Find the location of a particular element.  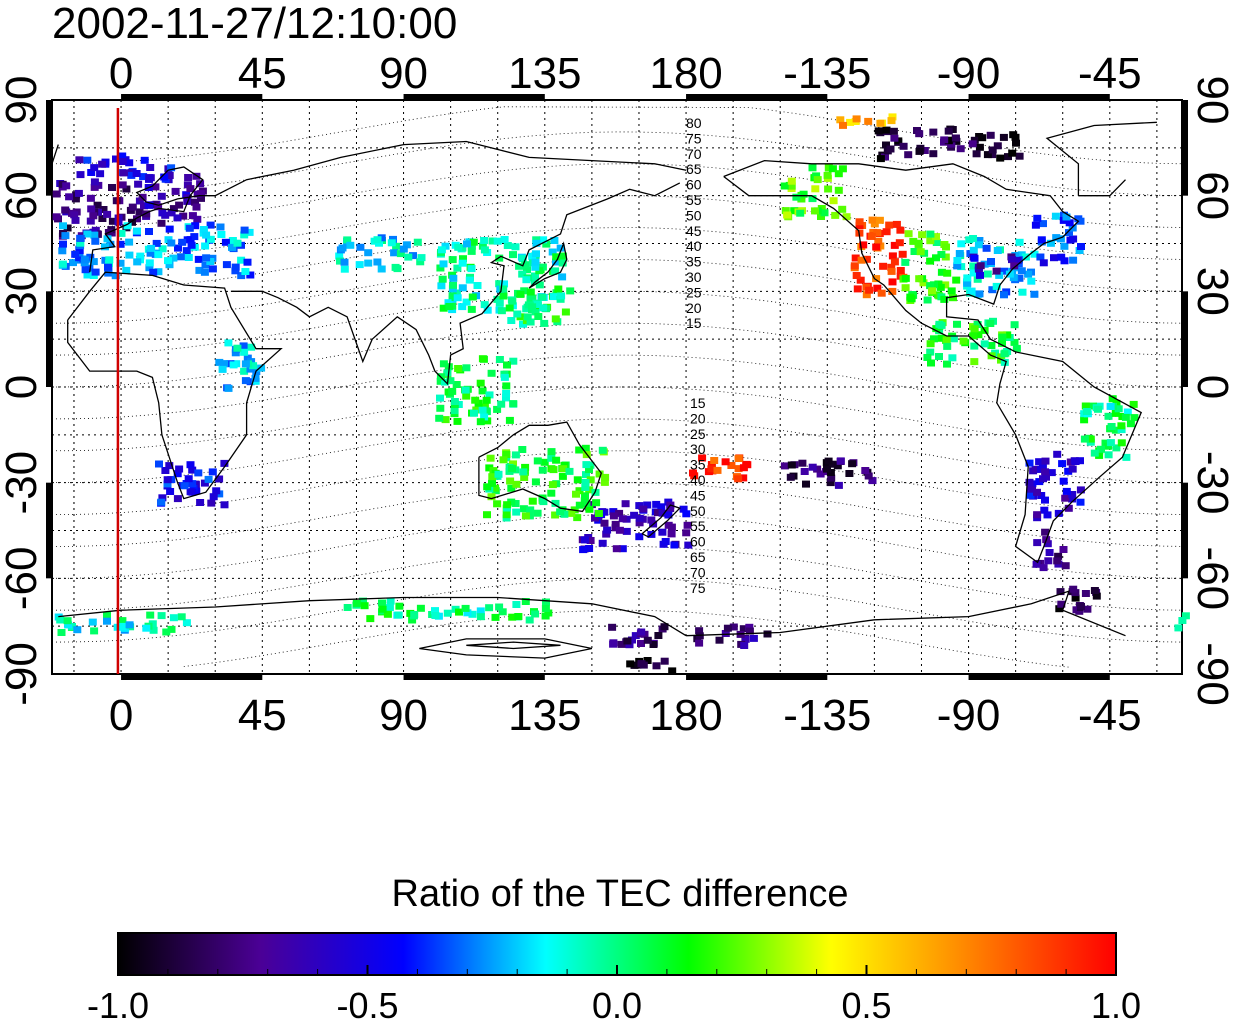

frame-bar-bottom is located at coordinates (192, 677).